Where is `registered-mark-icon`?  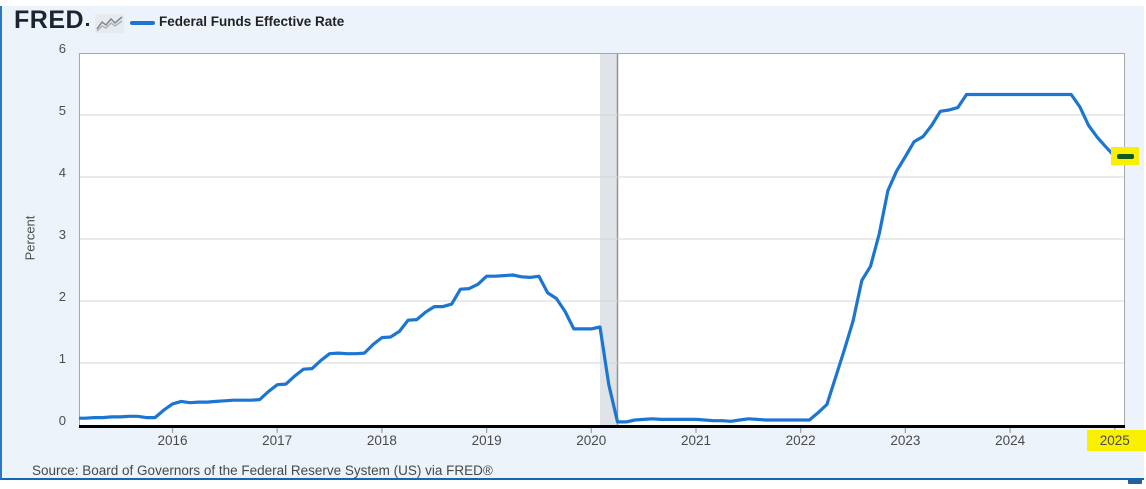
registered-mark-icon is located at coordinates (88, 24).